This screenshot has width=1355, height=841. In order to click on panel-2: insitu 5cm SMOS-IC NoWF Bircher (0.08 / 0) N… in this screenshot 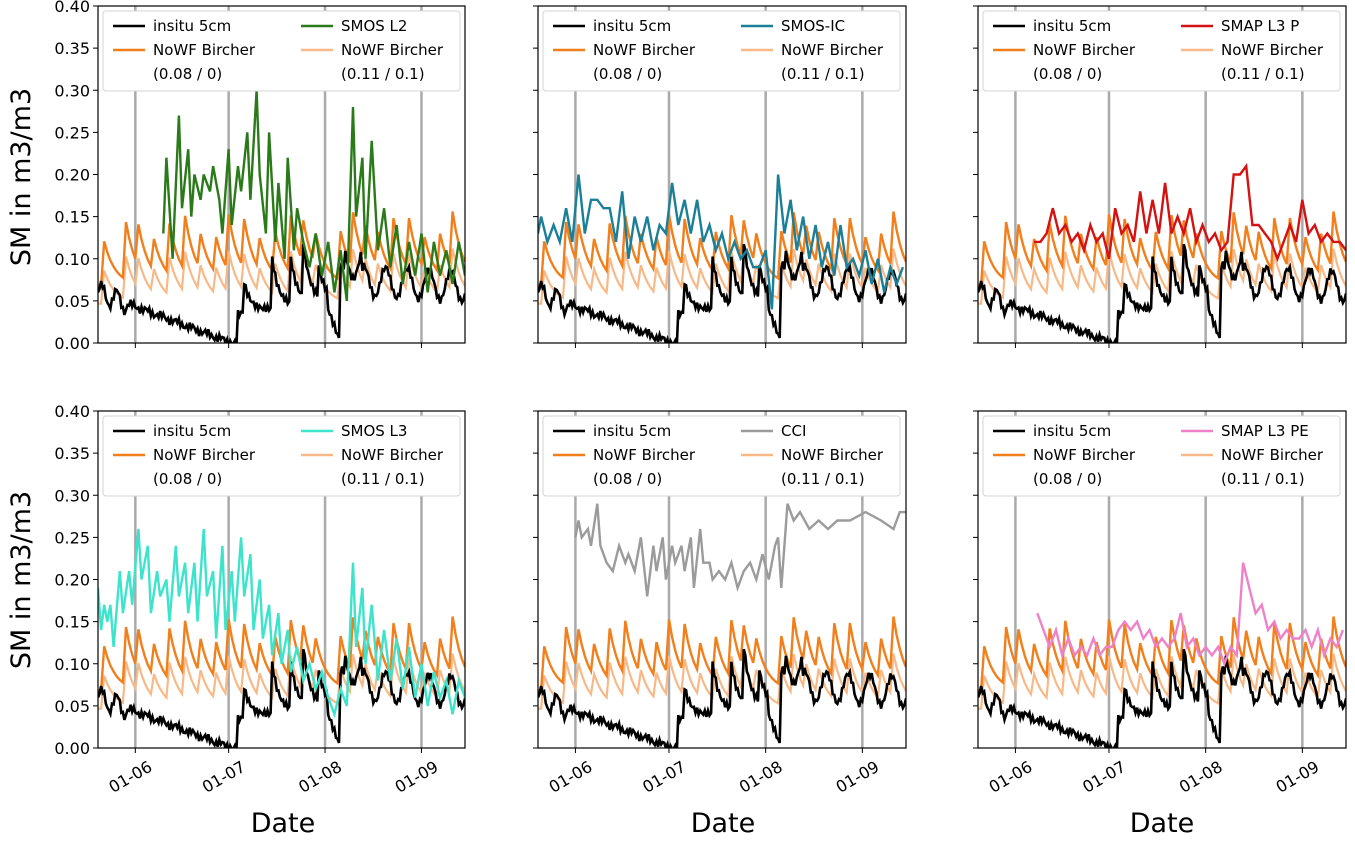, I will do `click(720, 176)`.